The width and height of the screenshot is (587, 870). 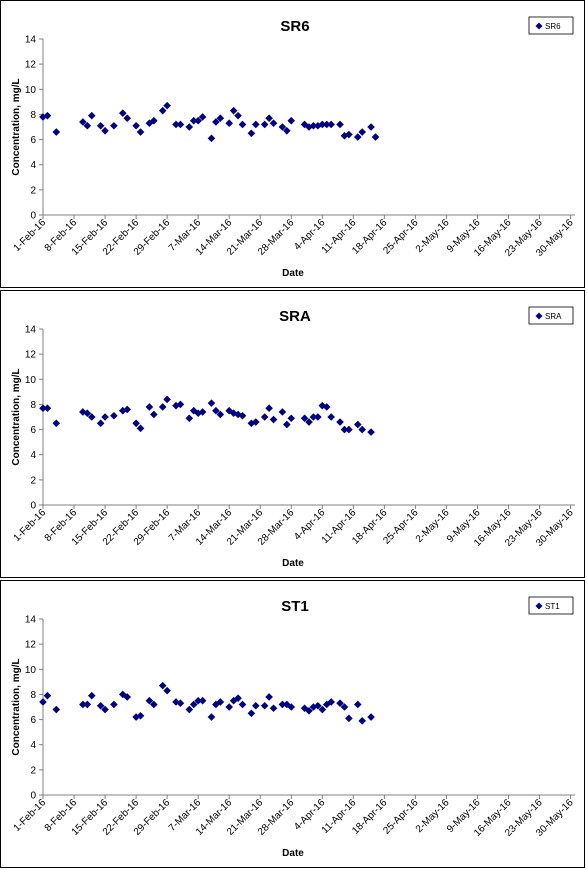 I want to click on legend: SRA, so click(x=551, y=315).